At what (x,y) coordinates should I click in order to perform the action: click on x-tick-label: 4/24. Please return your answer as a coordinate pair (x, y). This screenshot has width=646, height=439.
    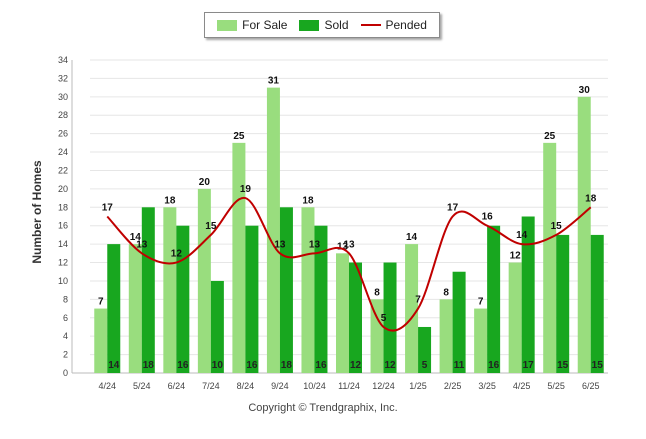
    Looking at the image, I should click on (108, 386).